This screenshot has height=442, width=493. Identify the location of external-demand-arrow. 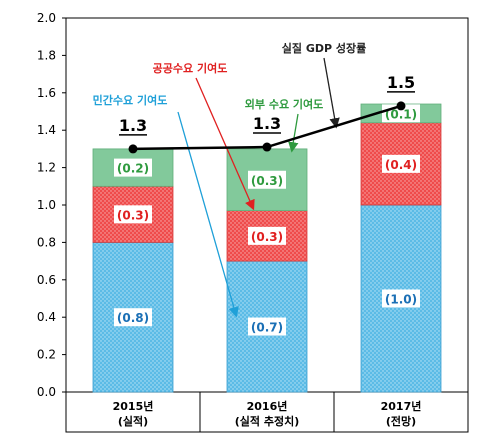
(293, 133).